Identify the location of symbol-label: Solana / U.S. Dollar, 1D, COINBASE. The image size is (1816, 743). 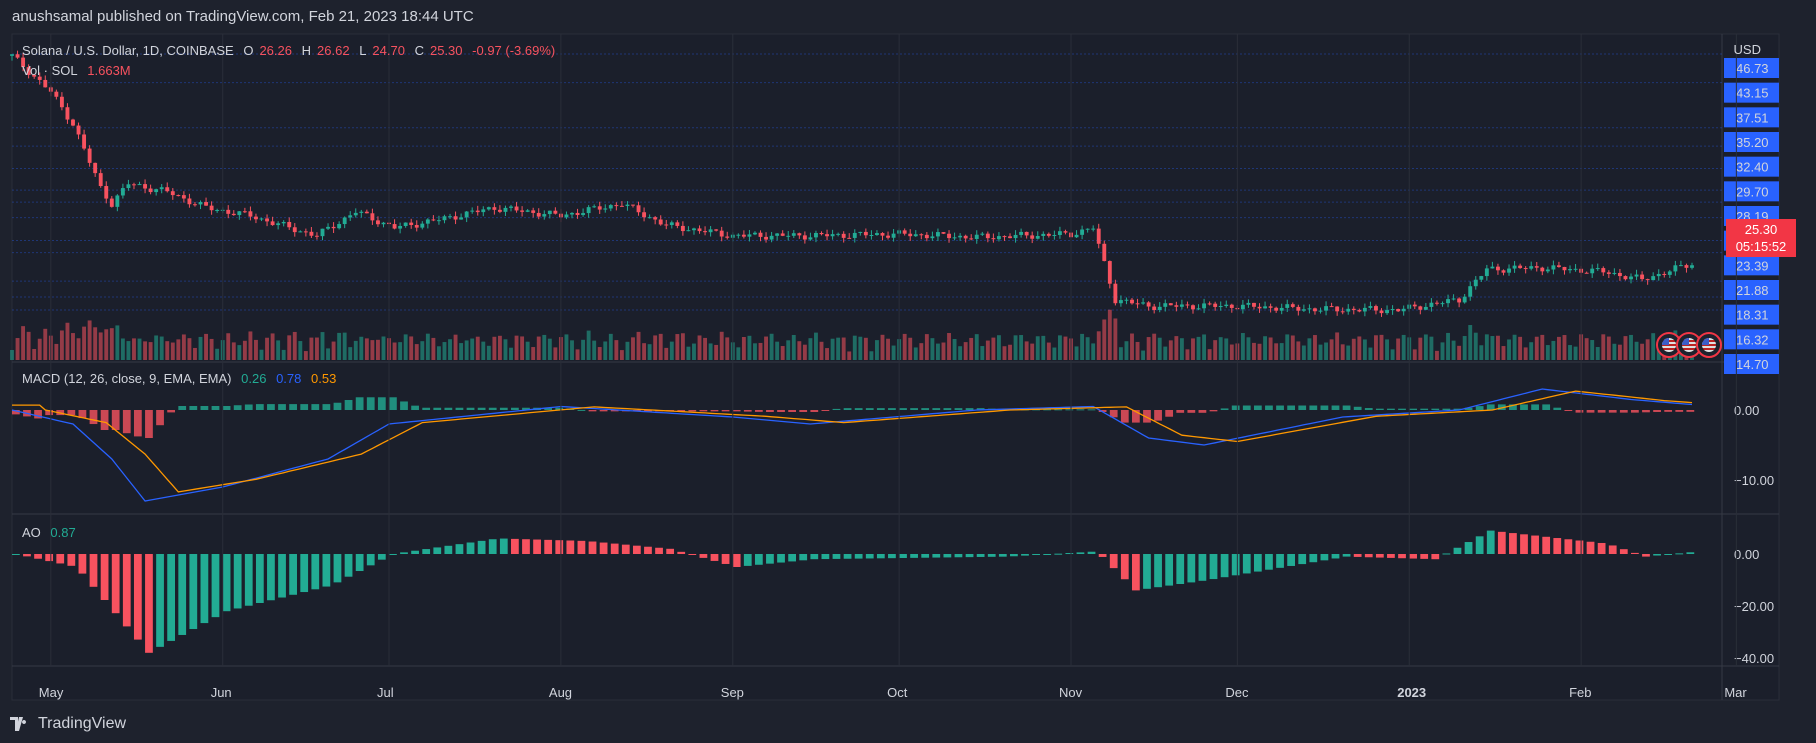
(128, 50).